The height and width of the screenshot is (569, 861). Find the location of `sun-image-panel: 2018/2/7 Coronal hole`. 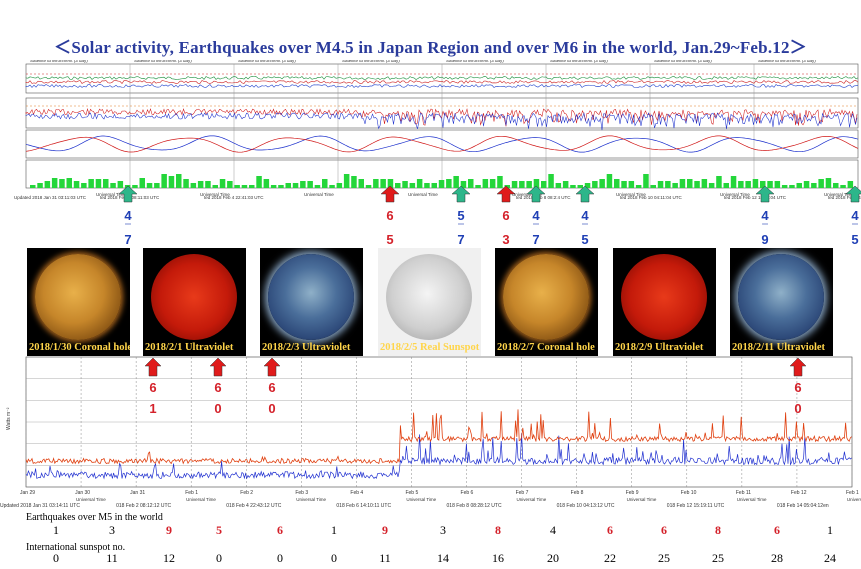

sun-image-panel: 2018/2/7 Coronal hole is located at coordinates (546, 302).